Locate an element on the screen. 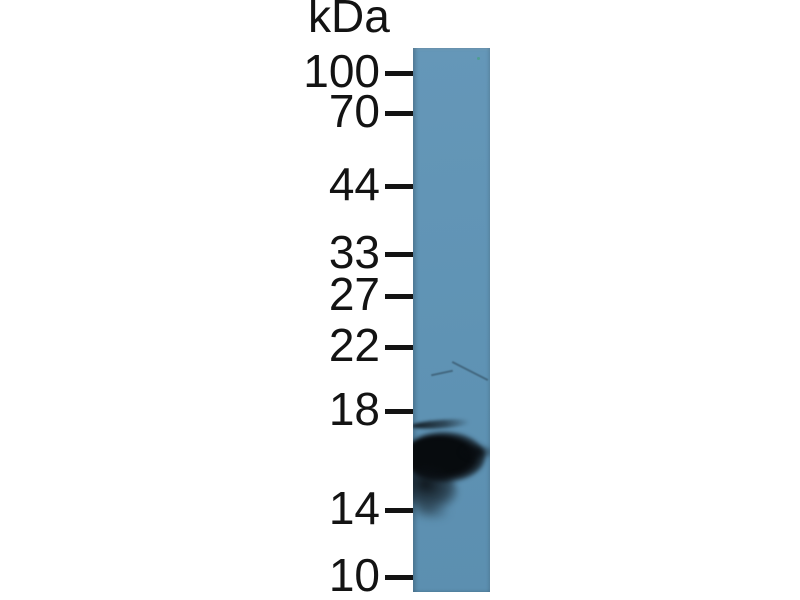  marker-row-27: 27 is located at coordinates (337, 294).